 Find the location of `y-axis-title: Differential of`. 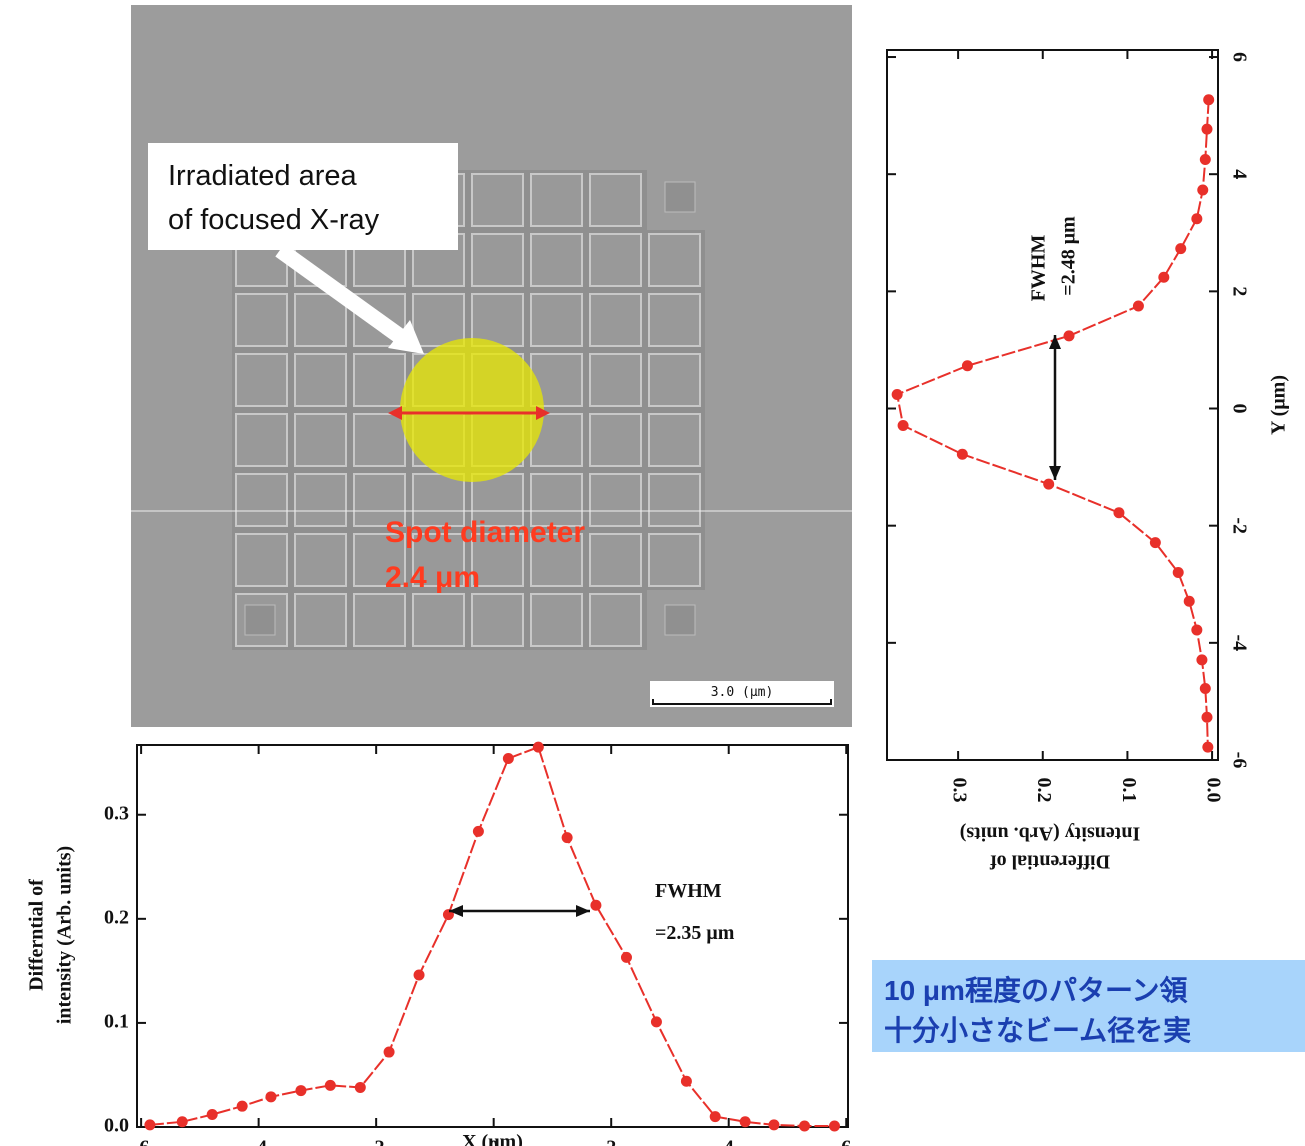

y-axis-title: Differential of is located at coordinates (1050, 861).